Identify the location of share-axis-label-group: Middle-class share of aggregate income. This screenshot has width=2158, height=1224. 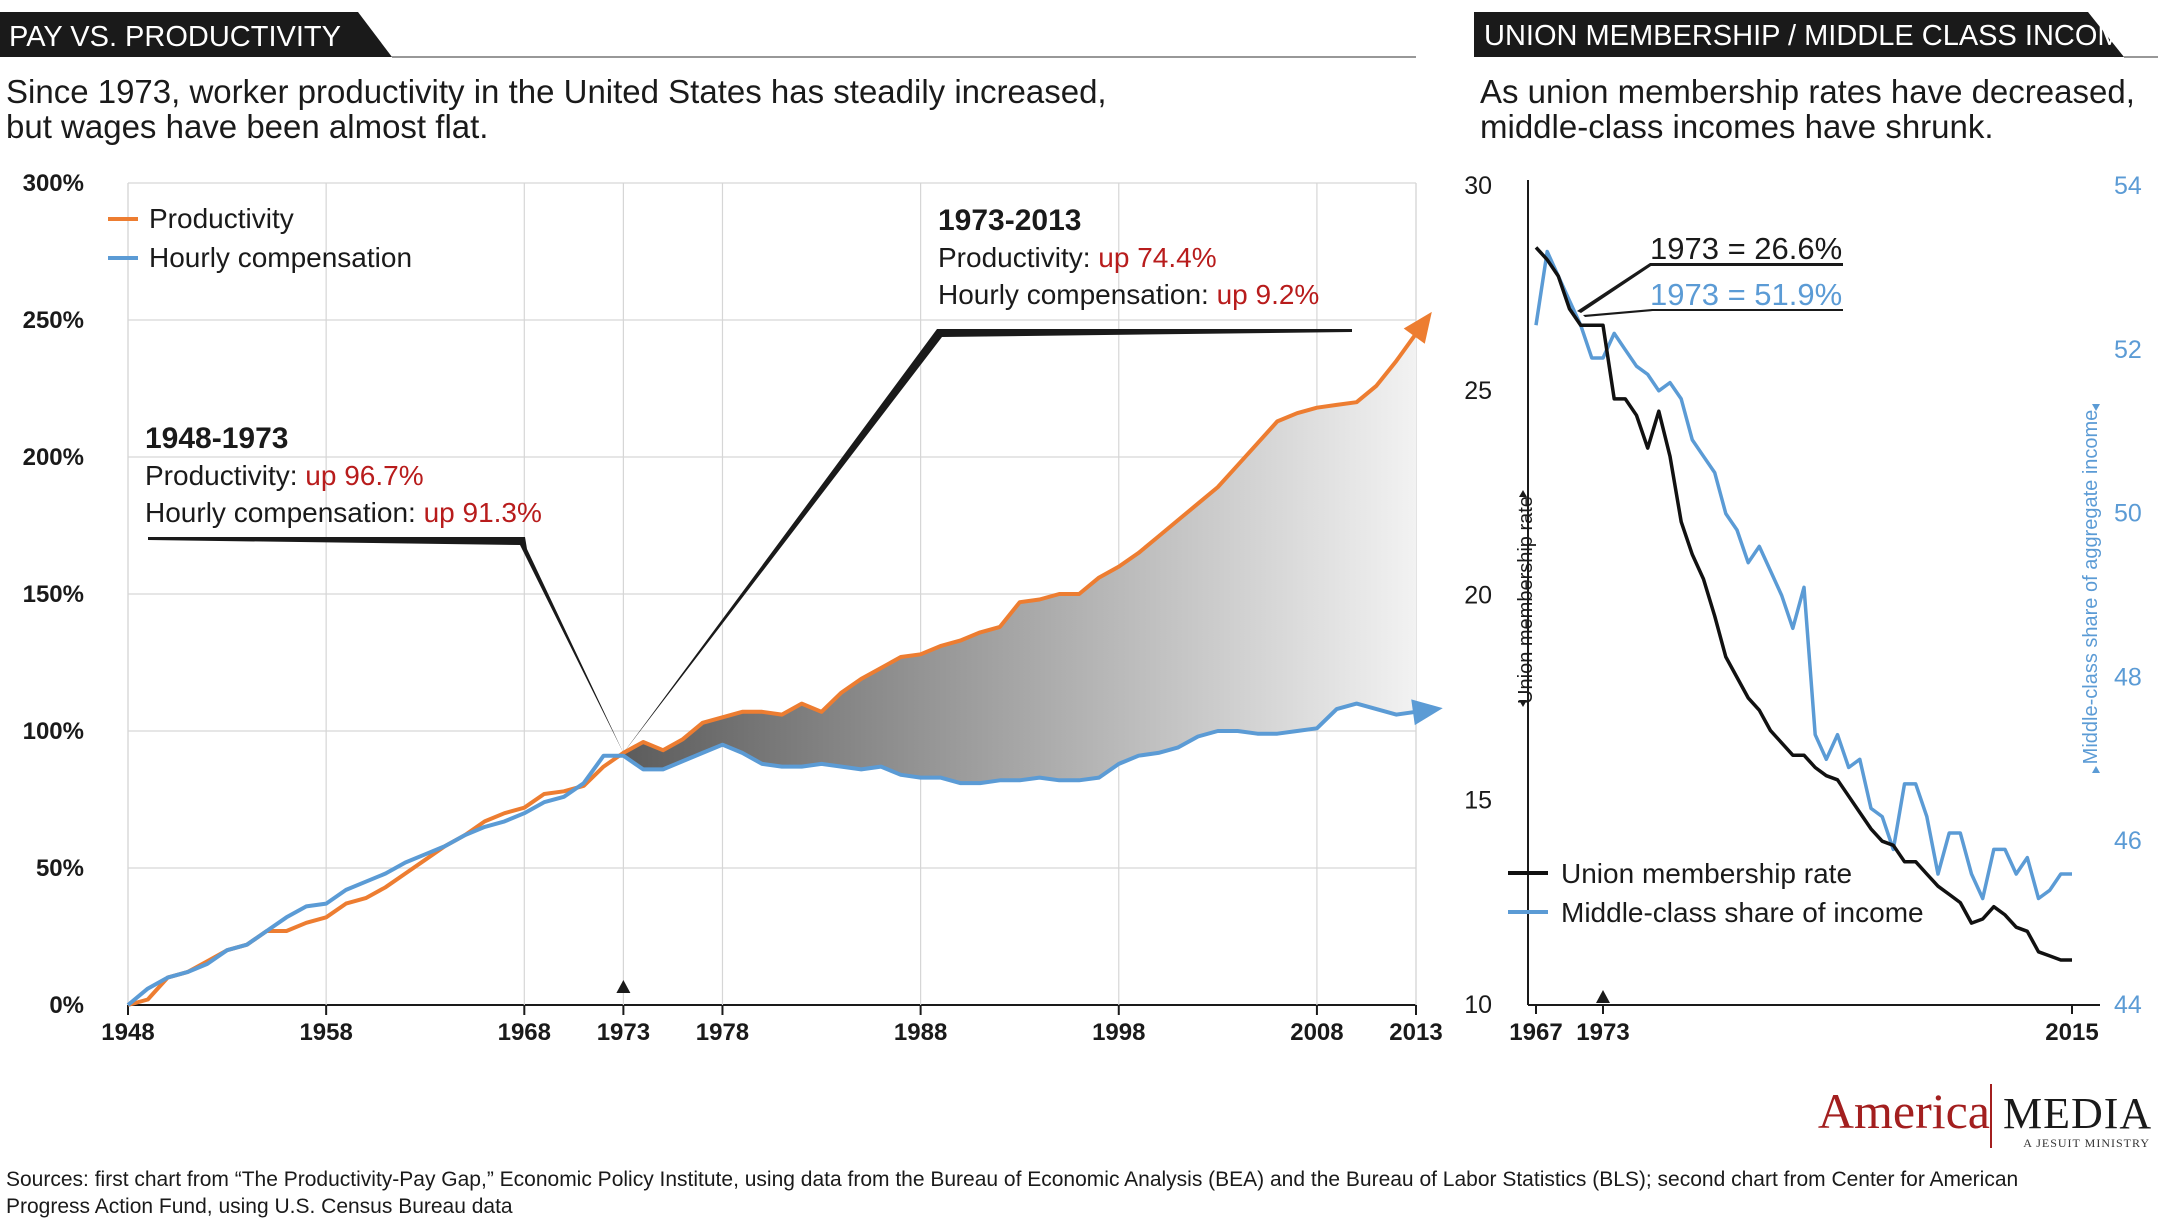
(2091, 588).